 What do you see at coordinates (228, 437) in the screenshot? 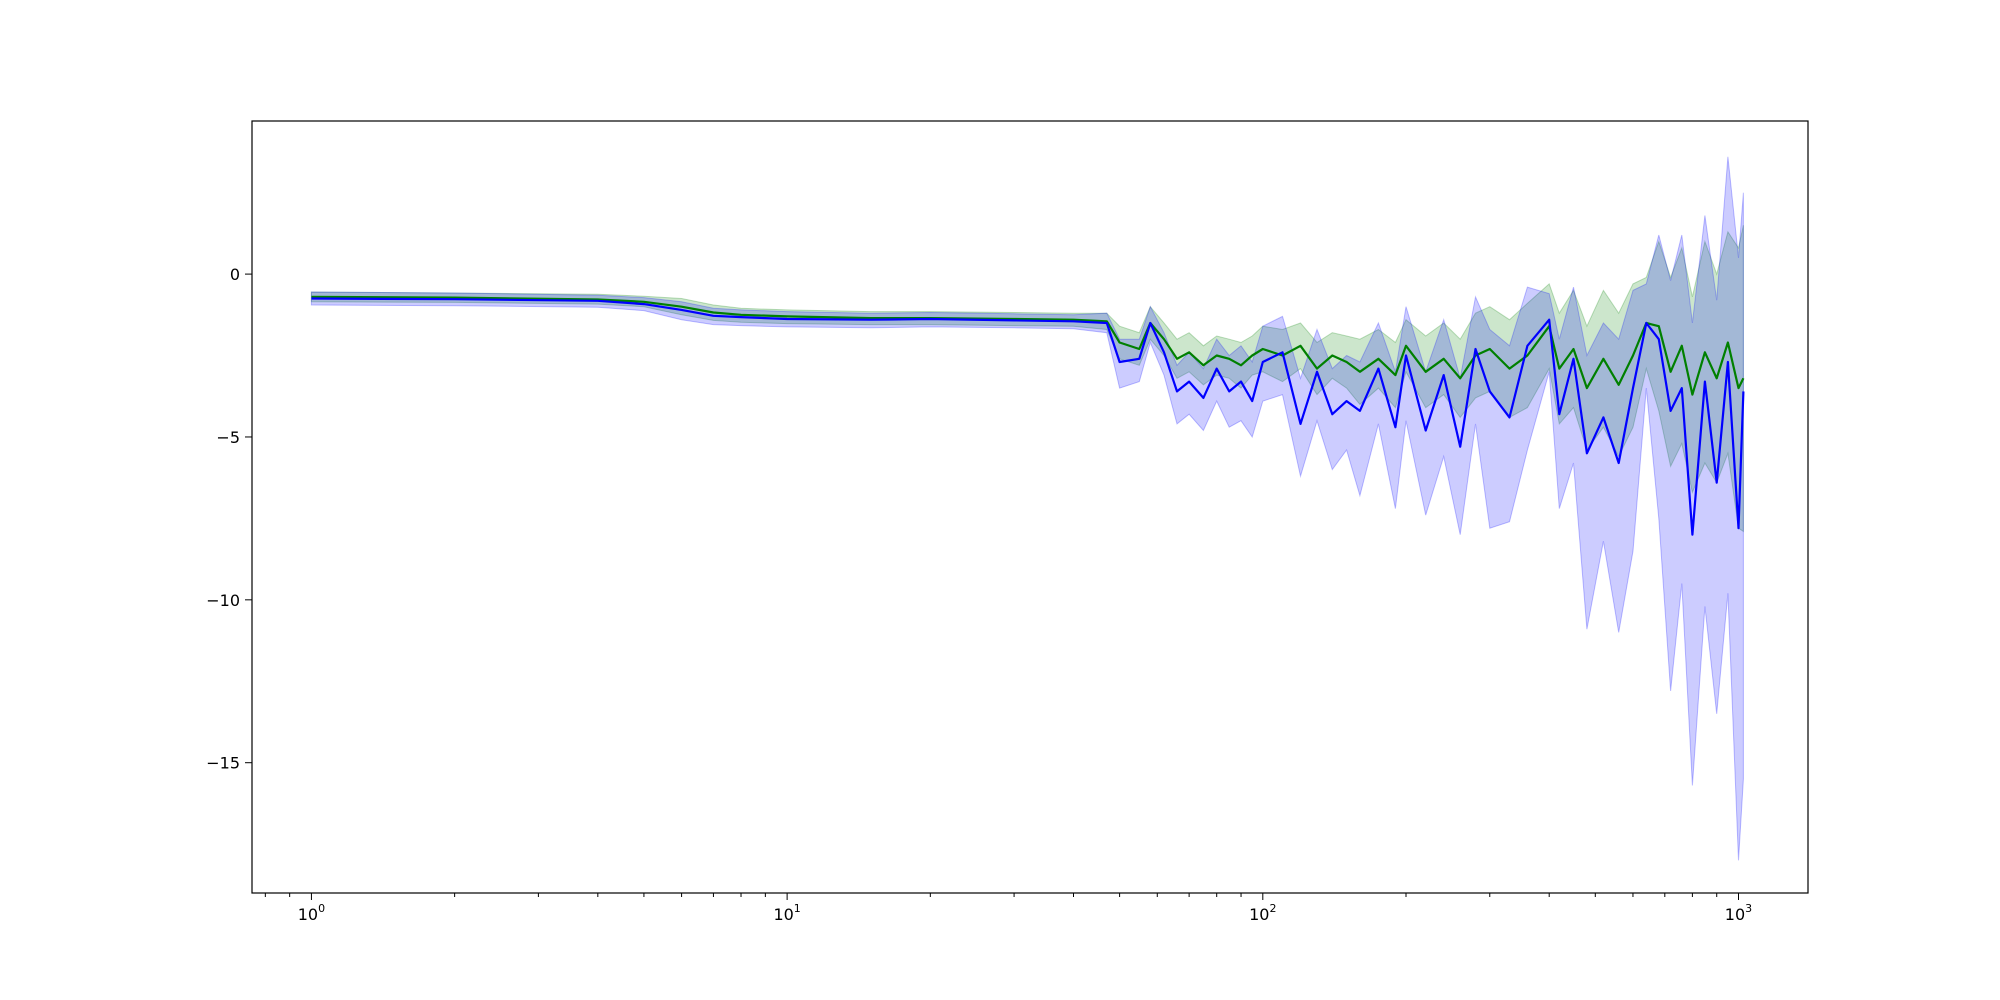
I see `y-tick-label: −5` at bounding box center [228, 437].